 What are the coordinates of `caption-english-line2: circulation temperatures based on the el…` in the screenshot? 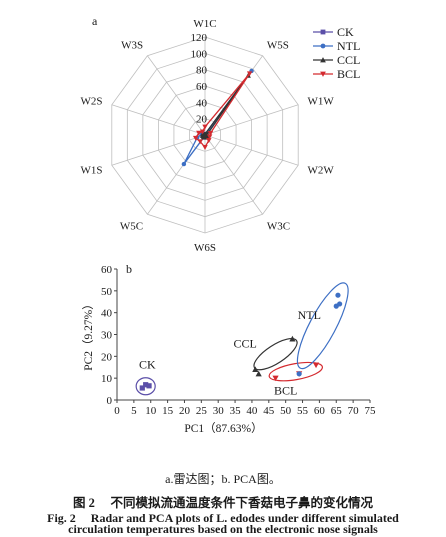 It's located at (223, 529).